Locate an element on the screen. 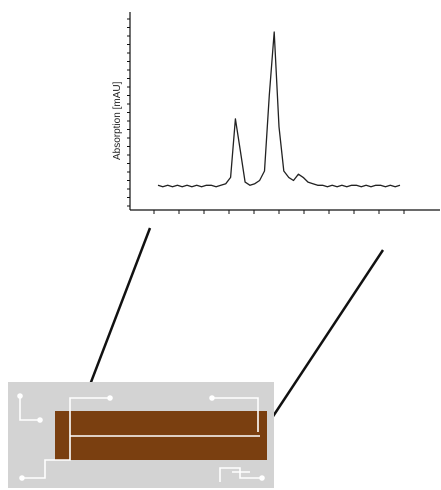 Image resolution: width=441 pixels, height=490 pixels. y-axis-label: Absorption [mAU] is located at coordinates (117, 120).